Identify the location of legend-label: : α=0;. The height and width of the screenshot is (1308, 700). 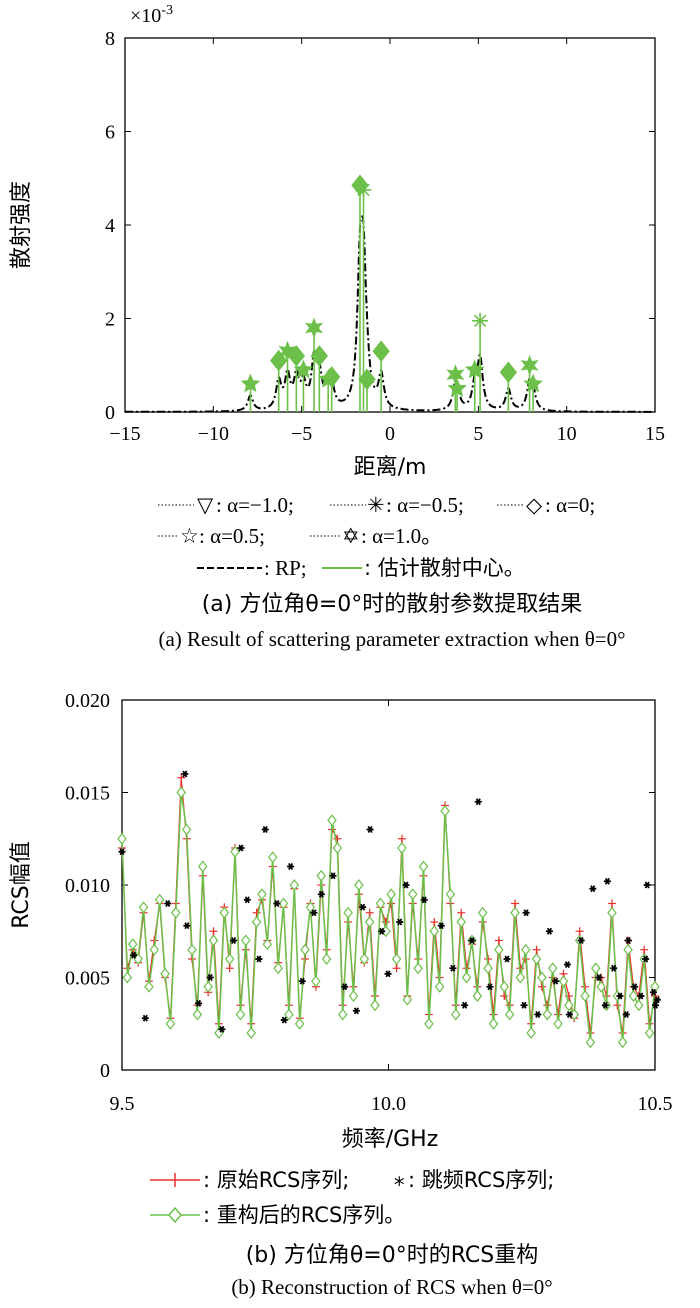
(570, 505).